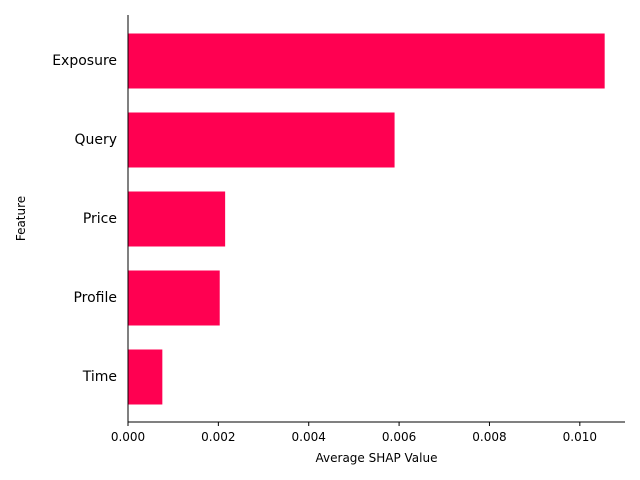 The width and height of the screenshot is (640, 480). Describe the element at coordinates (354, 433) in the screenshot. I see `x-axis-ticks: 0.000 0.002 0.004 0.006 0.008 0.010` at that location.